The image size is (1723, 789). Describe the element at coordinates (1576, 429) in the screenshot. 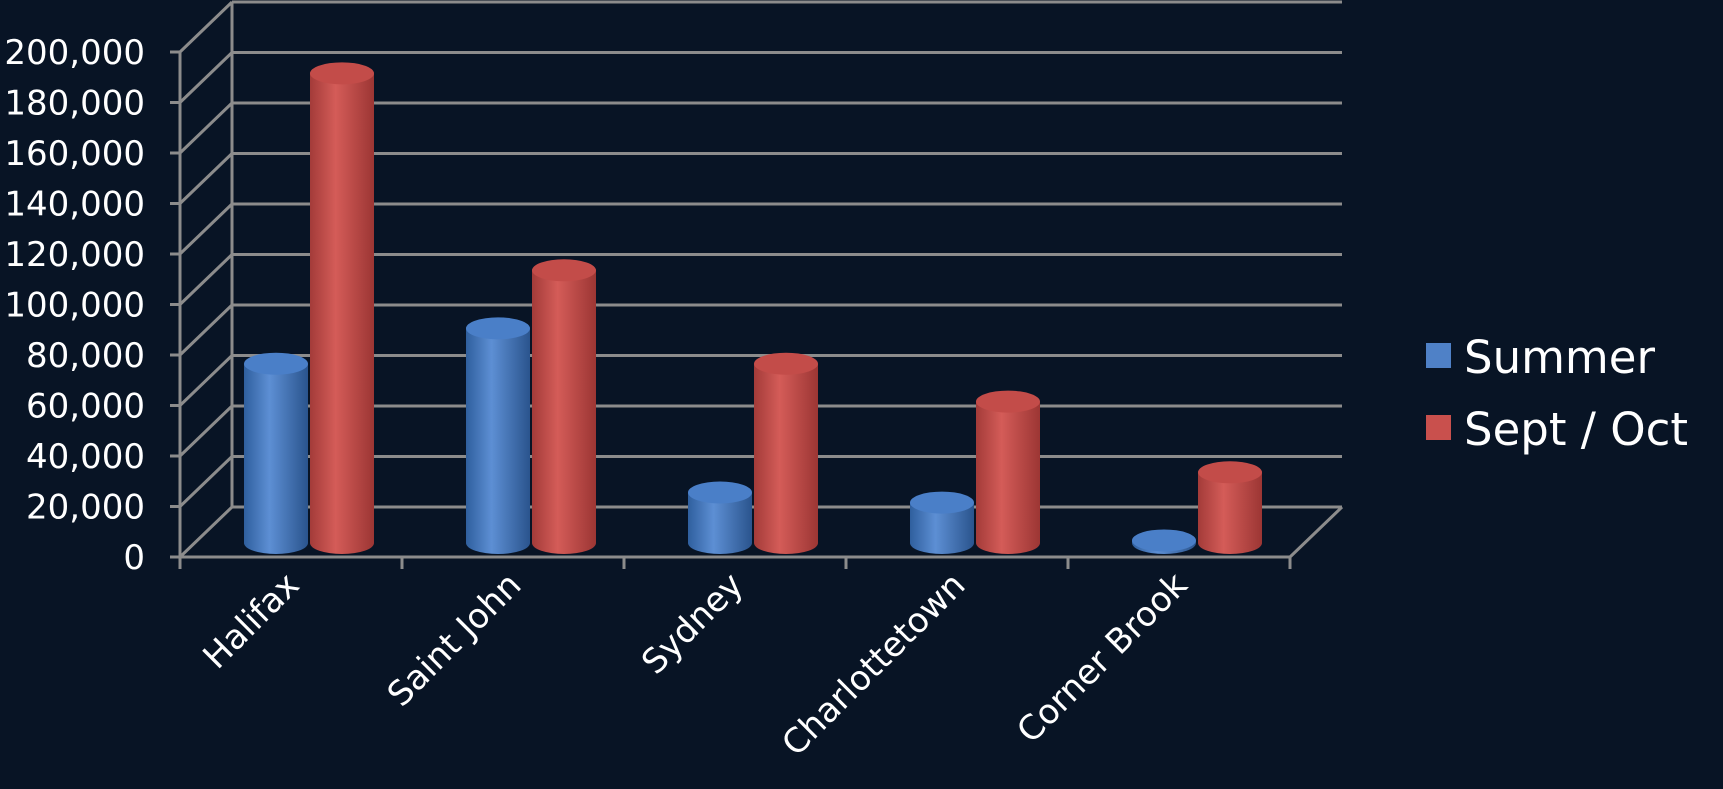

I see `legend-label: Sept / Oct` at that location.